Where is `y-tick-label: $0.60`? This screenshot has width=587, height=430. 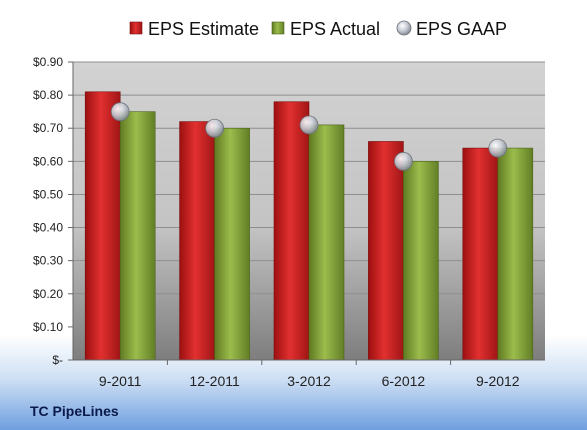
y-tick-label: $0.60 is located at coordinates (48, 161).